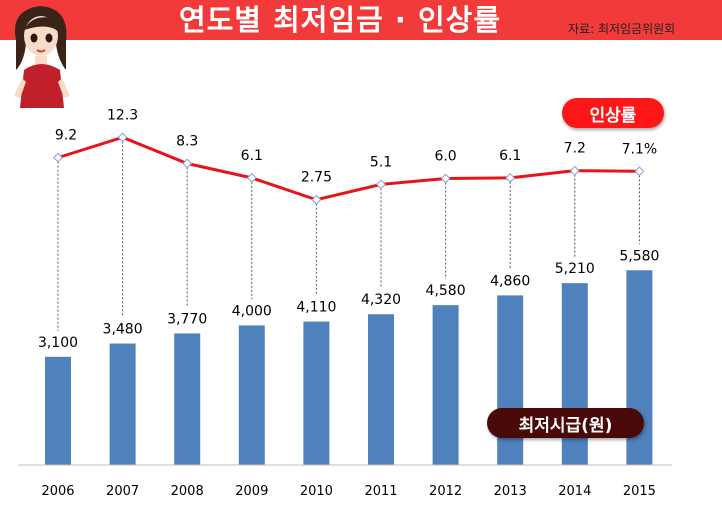 Image resolution: width=722 pixels, height=521 pixels. What do you see at coordinates (640, 149) in the screenshot?
I see `rate-value-label: 7.1%` at bounding box center [640, 149].